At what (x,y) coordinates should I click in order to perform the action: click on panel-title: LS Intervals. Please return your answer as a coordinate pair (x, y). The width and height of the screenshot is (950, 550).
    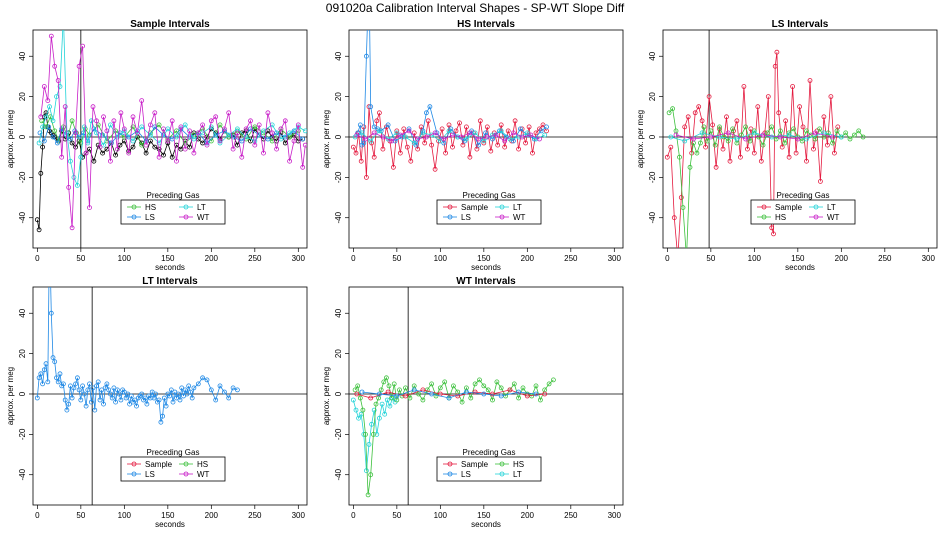
    Looking at the image, I should click on (800, 24).